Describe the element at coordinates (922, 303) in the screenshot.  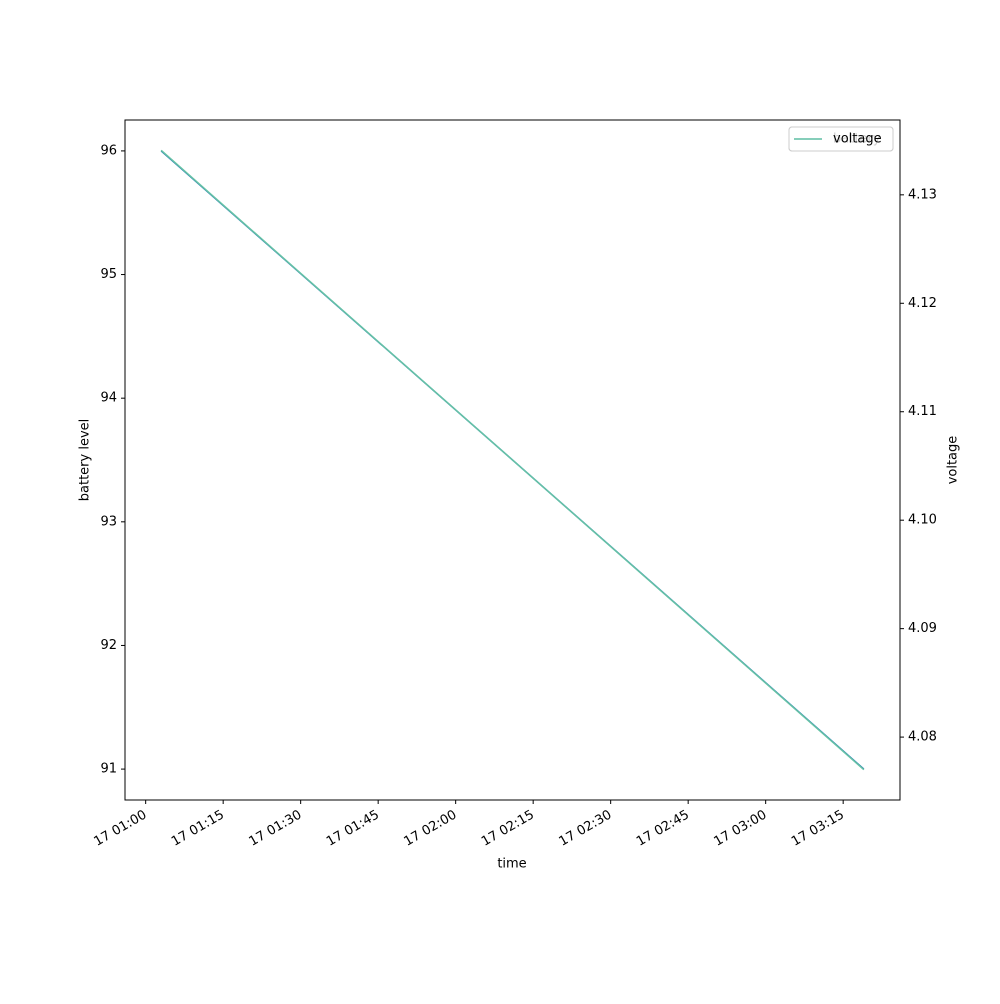
I see `y2-tick-label: 4.12` at that location.